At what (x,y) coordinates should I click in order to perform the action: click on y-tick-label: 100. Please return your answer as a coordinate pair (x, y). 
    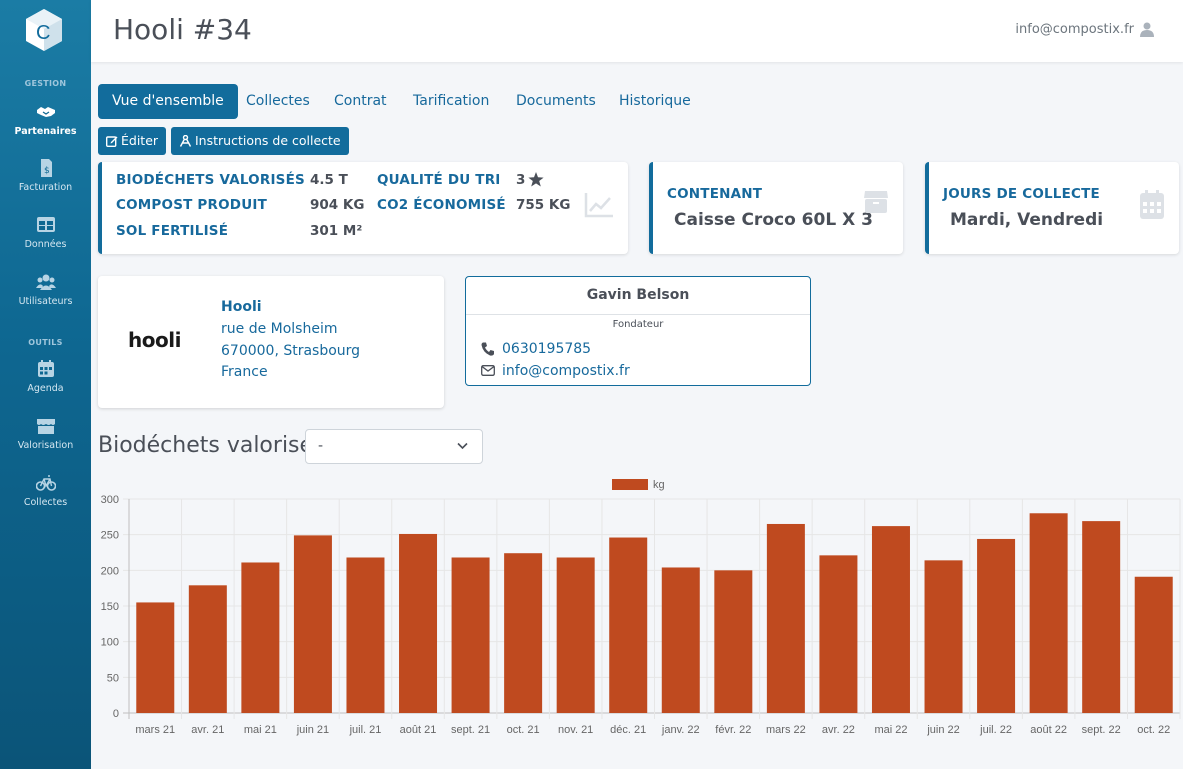
    Looking at the image, I should click on (110, 643).